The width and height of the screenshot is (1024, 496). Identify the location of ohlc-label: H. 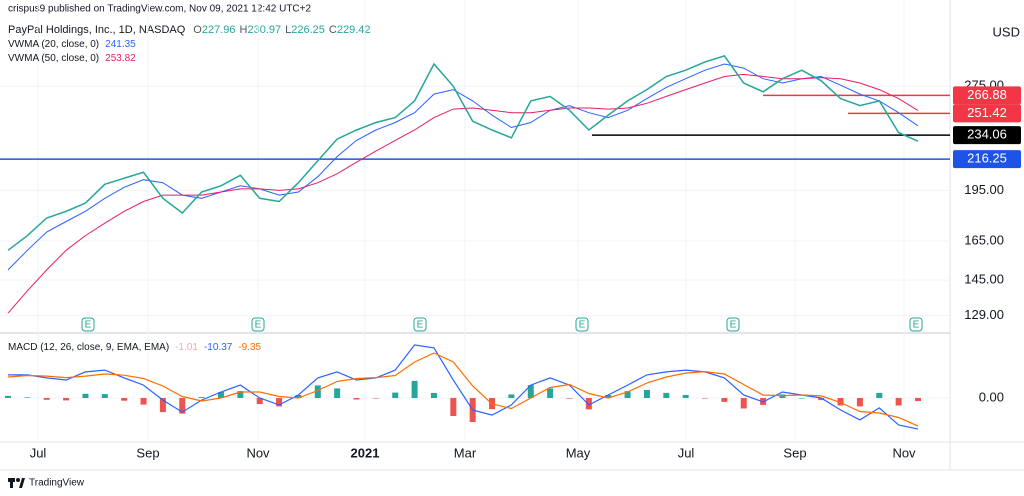
(244, 30).